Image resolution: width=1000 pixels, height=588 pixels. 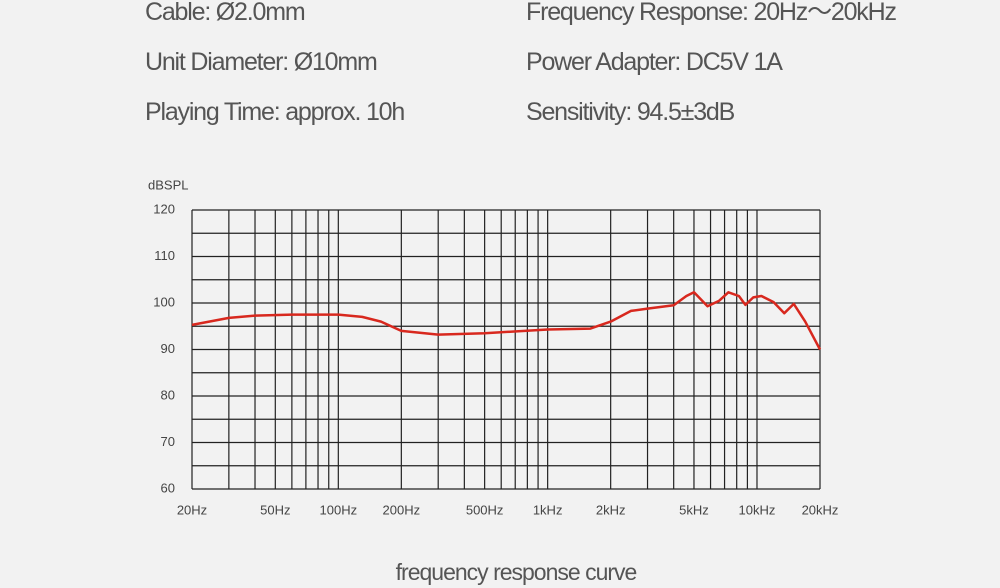 What do you see at coordinates (261, 62) in the screenshot?
I see `spec-text: Unit Diameter: Ø10mm` at bounding box center [261, 62].